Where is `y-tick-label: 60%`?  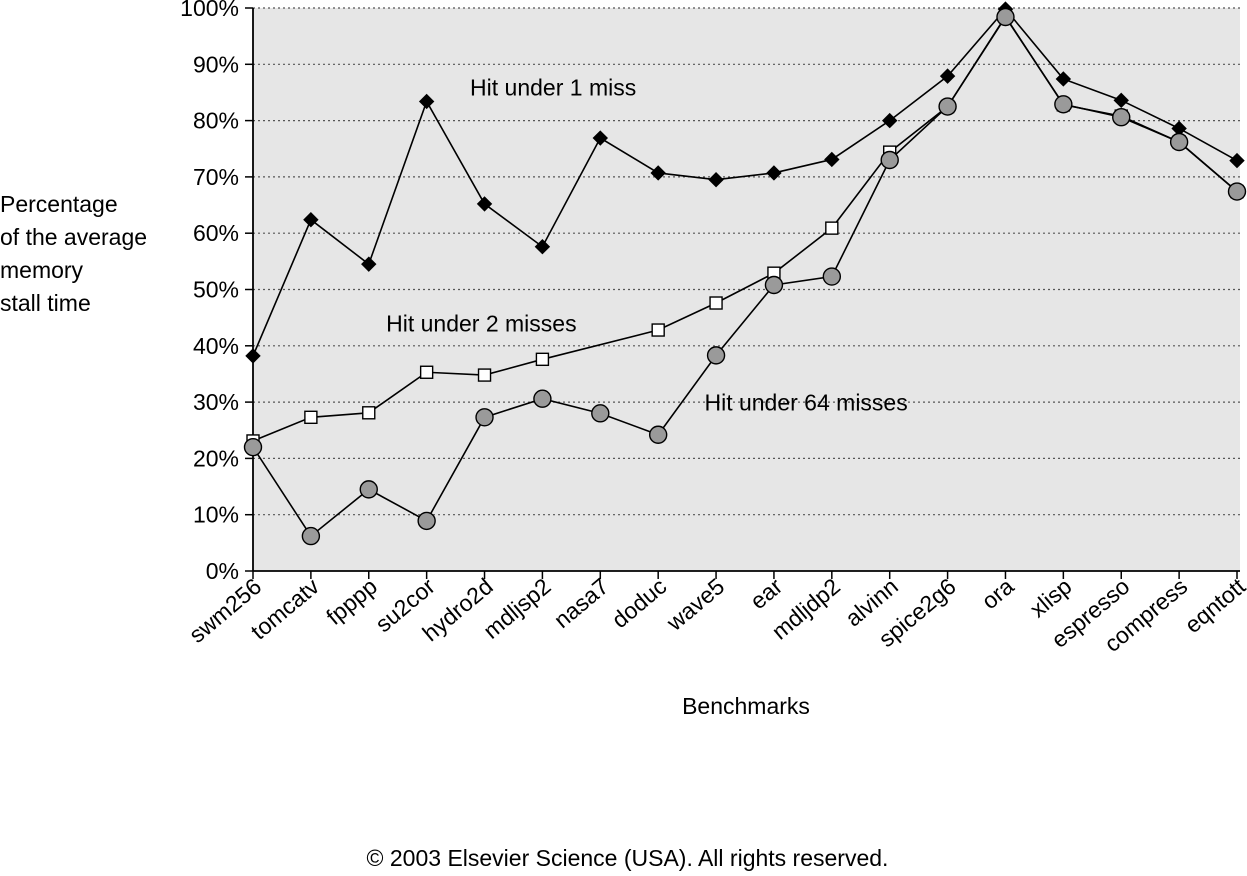
y-tick-label: 60% is located at coordinates (216, 233).